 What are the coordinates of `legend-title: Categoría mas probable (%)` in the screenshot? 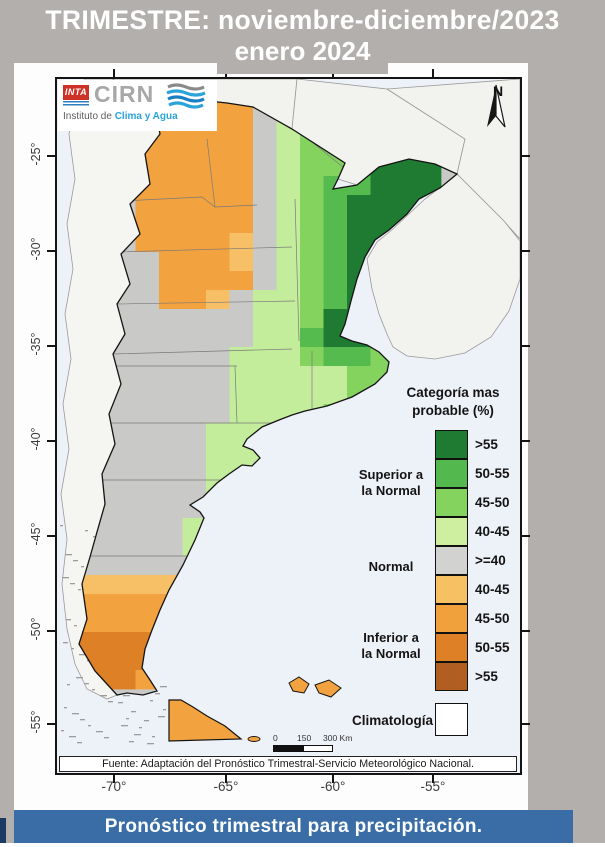 It's located at (453, 401).